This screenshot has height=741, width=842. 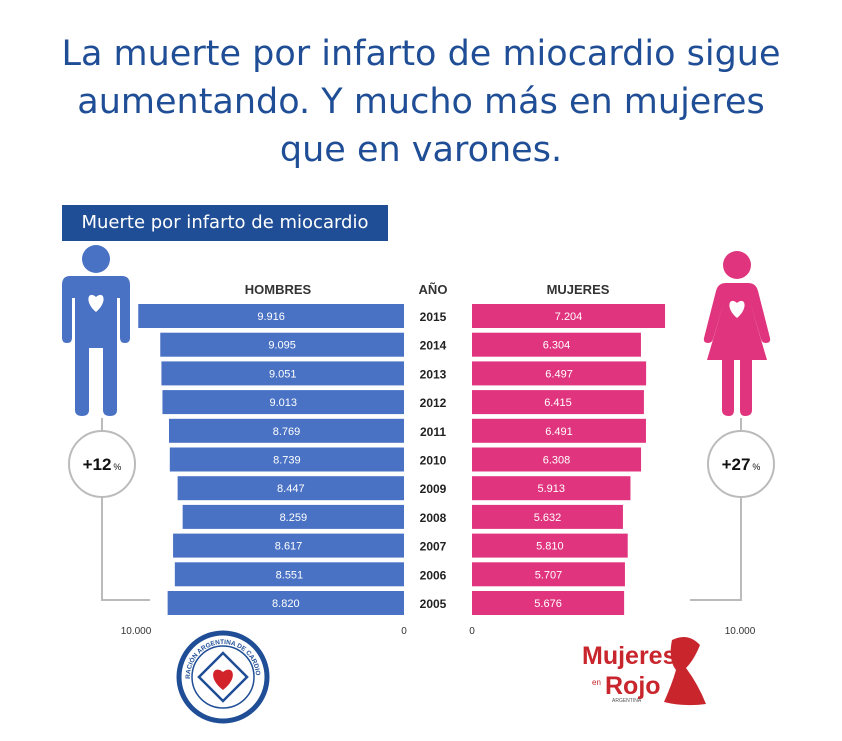 I want to click on men-value-2008: 8.259, so click(x=294, y=518).